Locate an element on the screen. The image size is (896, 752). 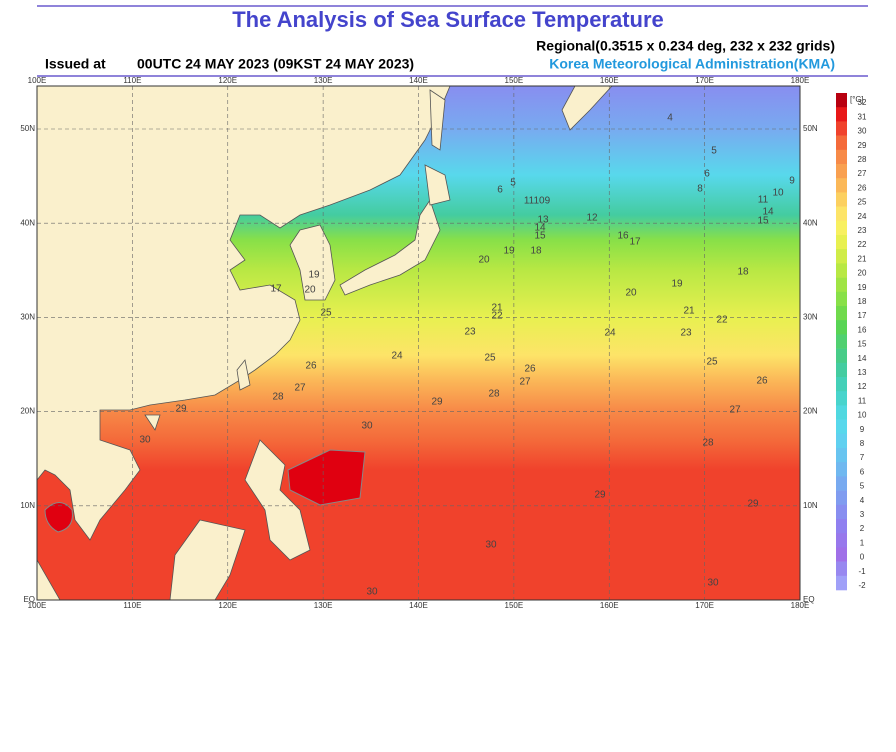
issued-time: 00UTC 24 MAY 2023 (09KST 24 MAY 2023) is located at coordinates (275, 64).